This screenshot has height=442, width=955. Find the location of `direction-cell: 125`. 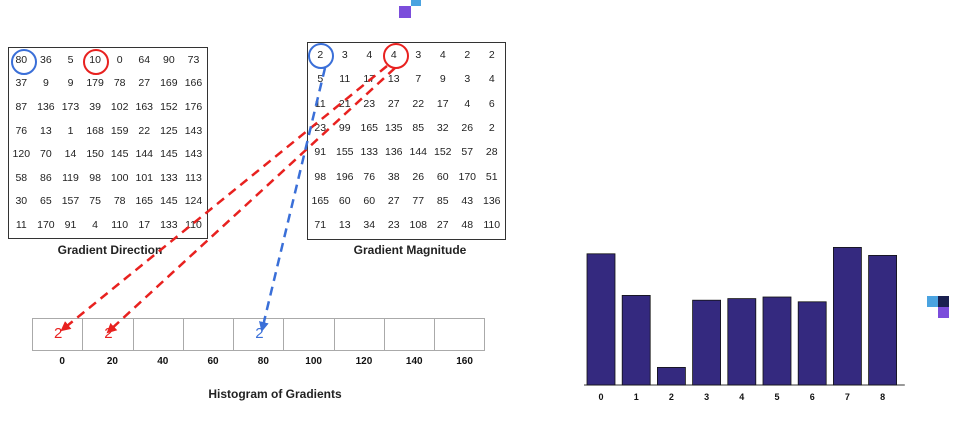

direction-cell: 125 is located at coordinates (169, 130).